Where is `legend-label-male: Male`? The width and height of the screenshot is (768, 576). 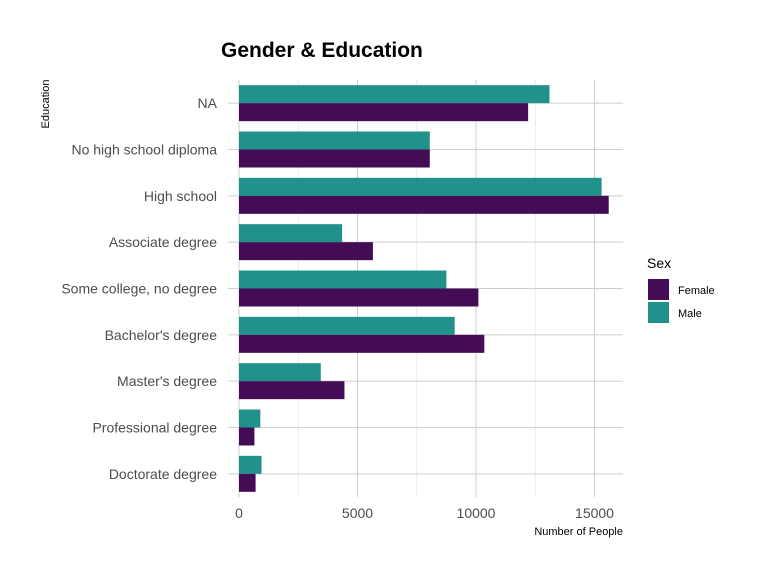 legend-label-male: Male is located at coordinates (690, 314).